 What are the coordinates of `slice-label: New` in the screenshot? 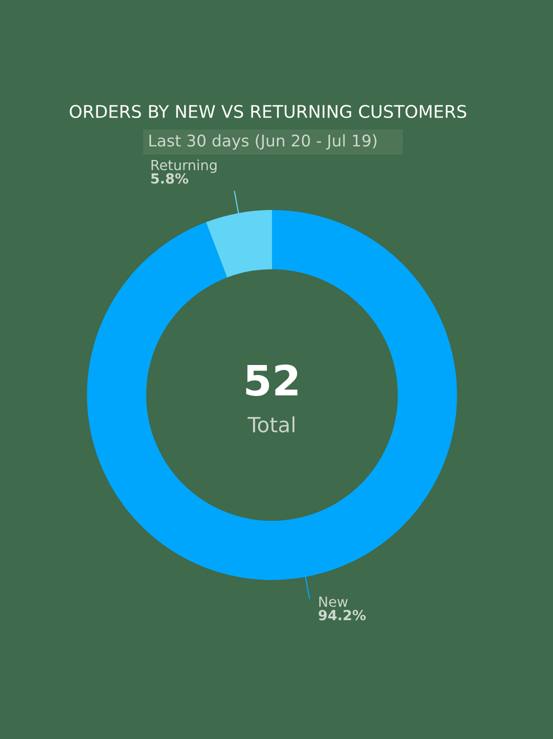 It's located at (333, 601).